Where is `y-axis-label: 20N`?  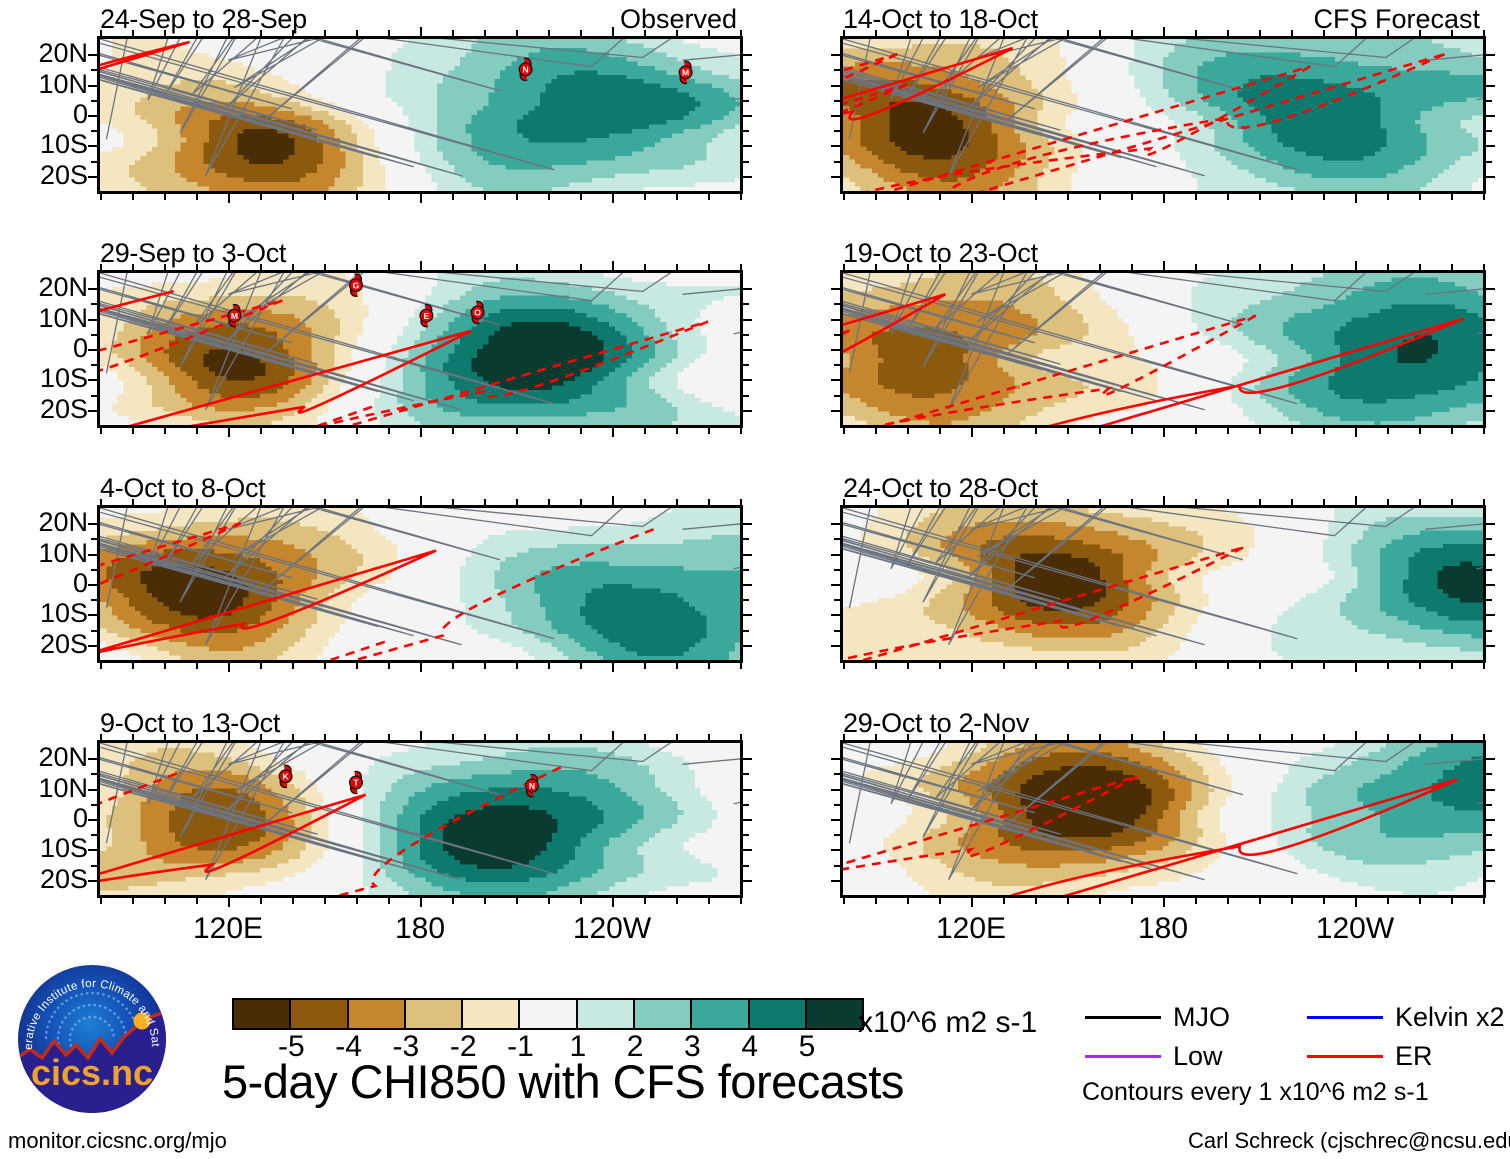
y-axis-label: 20N is located at coordinates (63, 287).